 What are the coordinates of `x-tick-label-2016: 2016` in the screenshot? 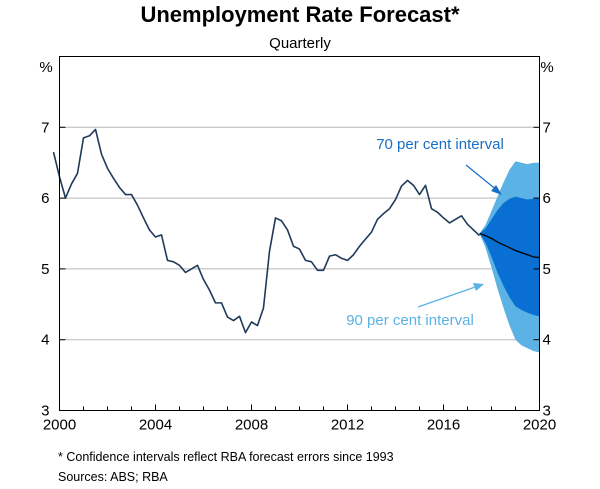 It's located at (443, 425).